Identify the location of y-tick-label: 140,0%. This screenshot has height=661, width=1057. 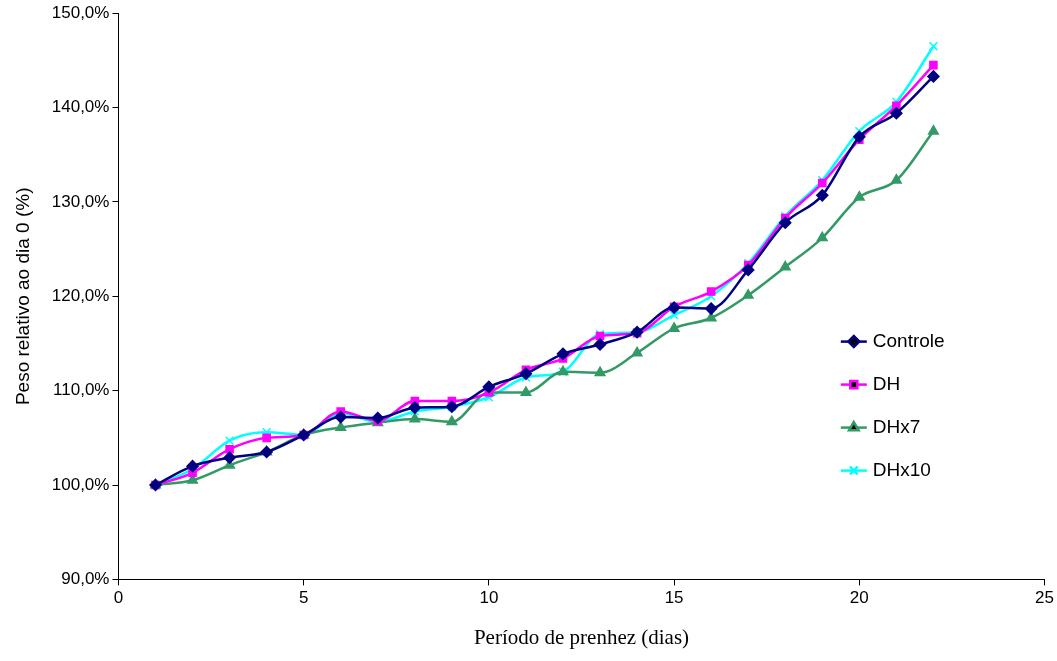
(80, 107).